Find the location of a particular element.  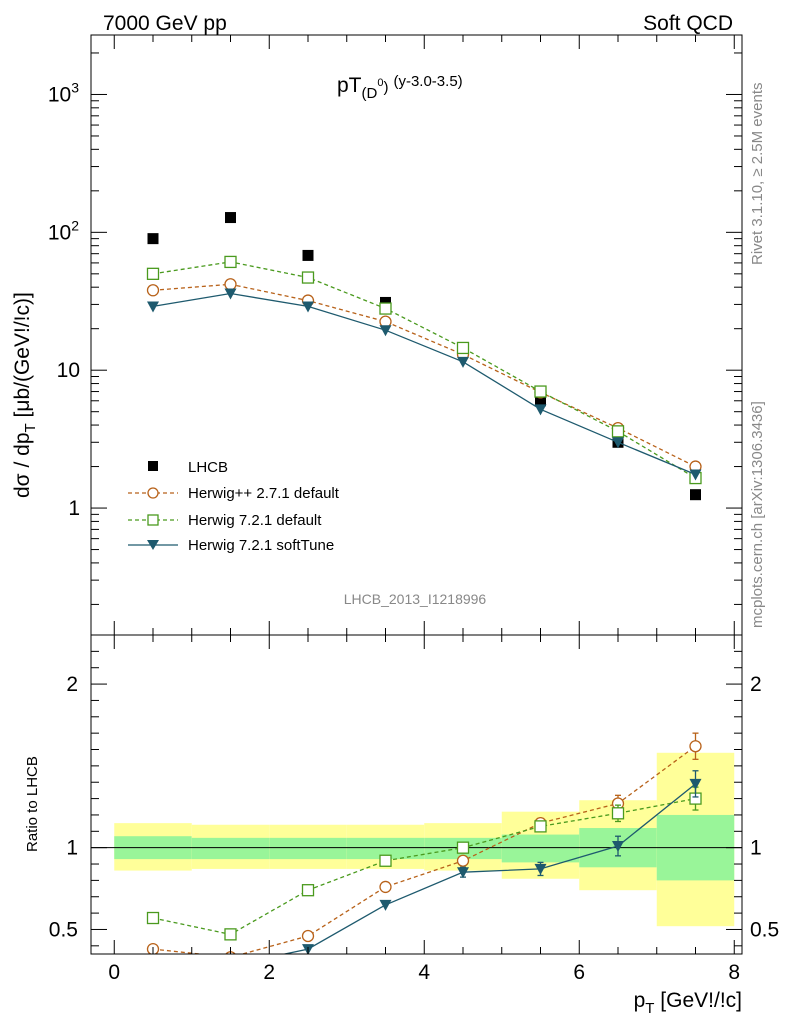

plot-title: pT(D0) (y-3.0-3.5) is located at coordinates (400, 87).